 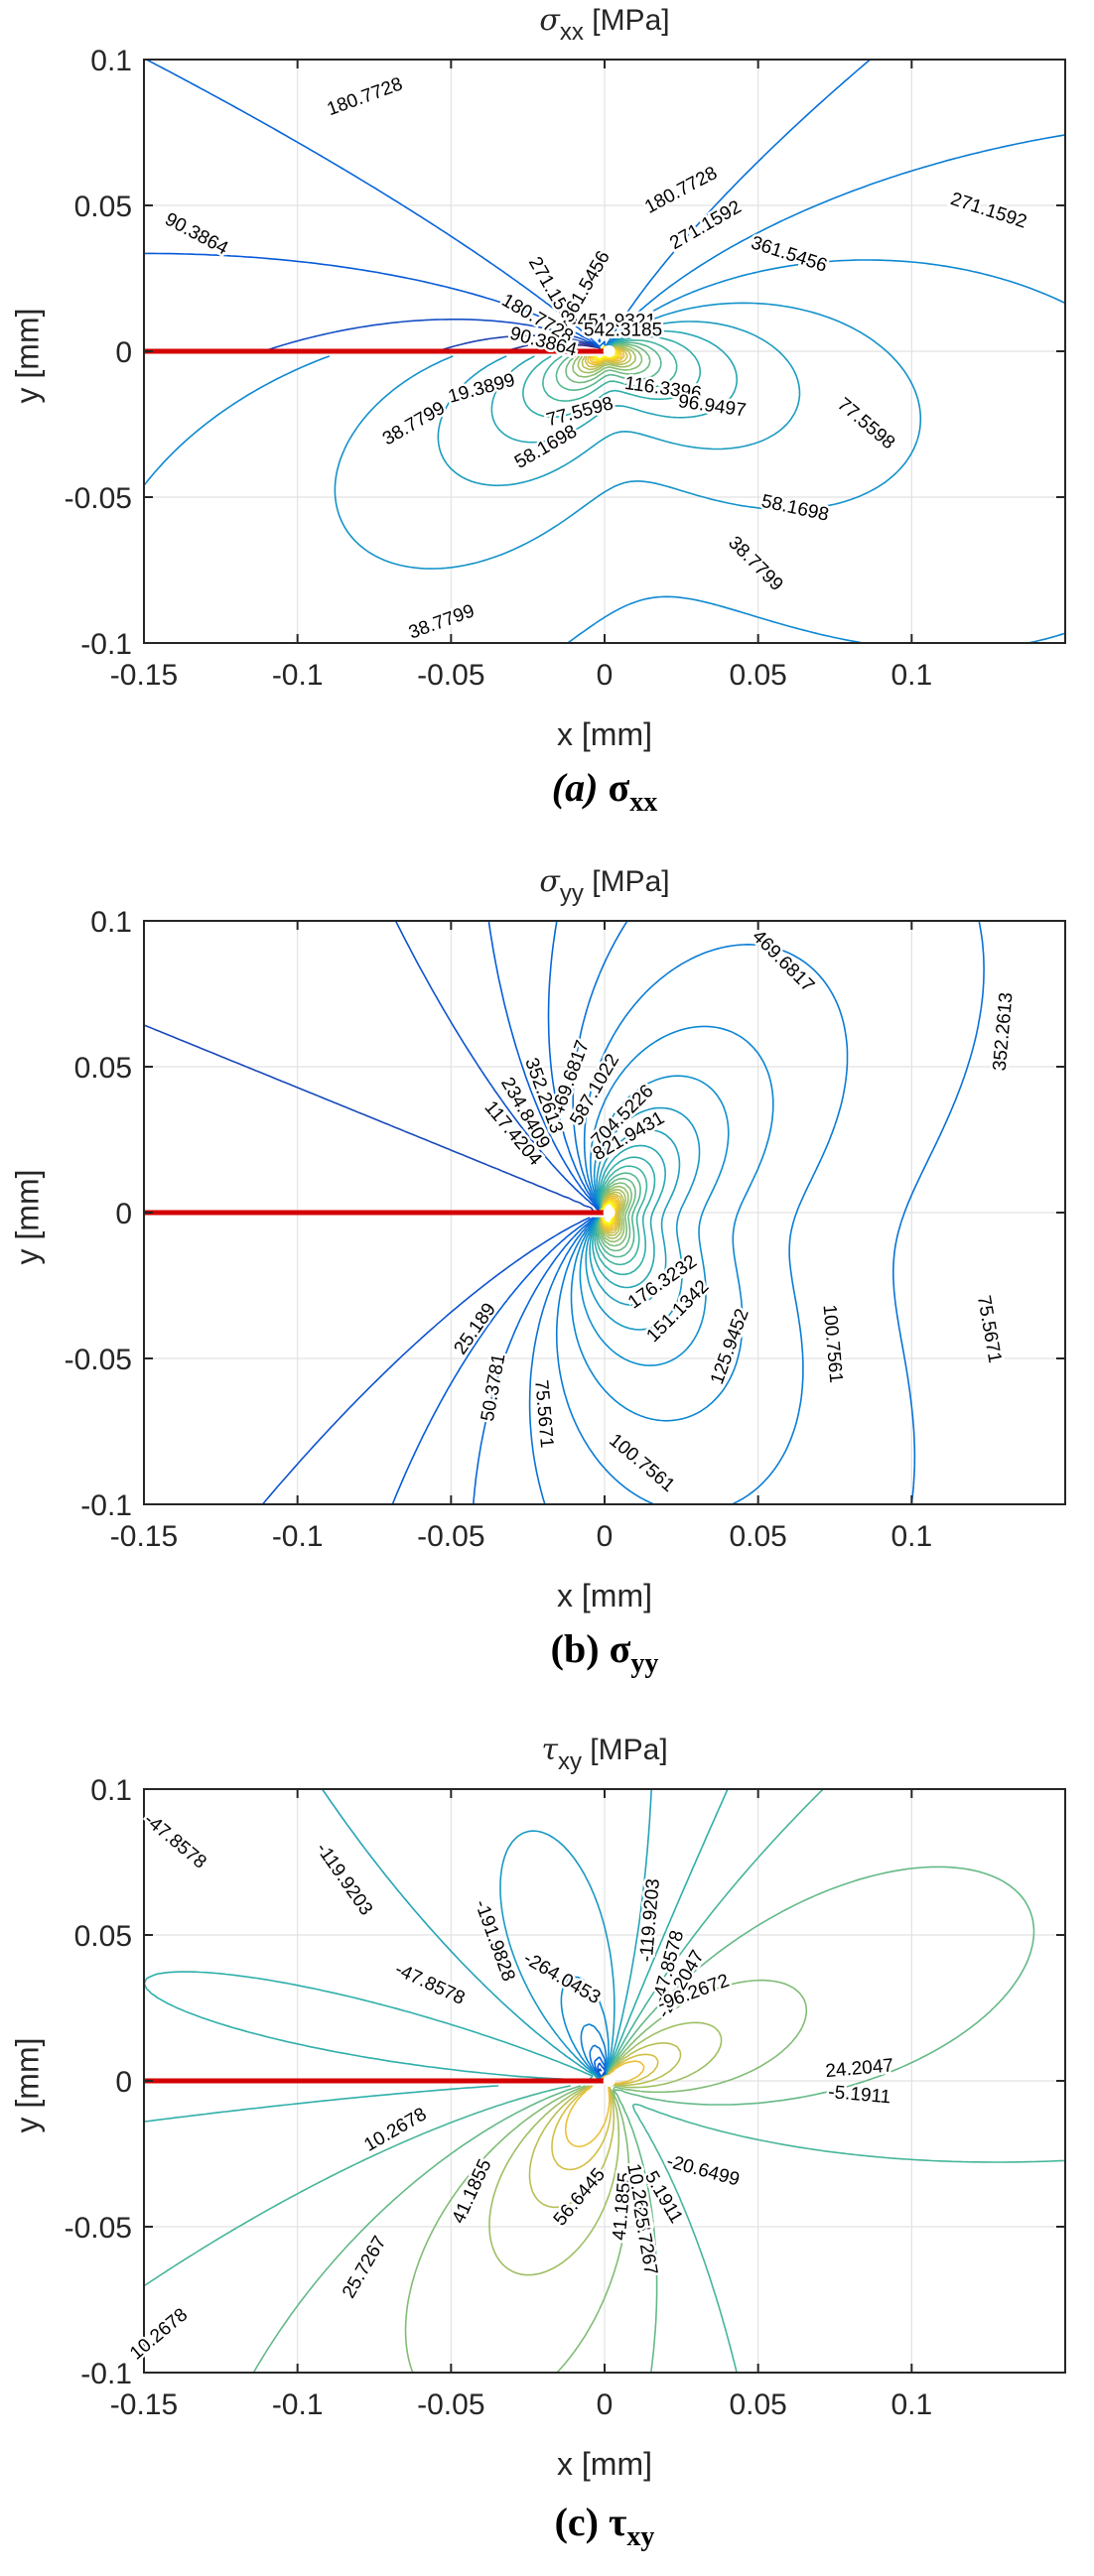 What do you see at coordinates (604, 886) in the screenshot?
I see `plot-title: σyy [MPa]` at bounding box center [604, 886].